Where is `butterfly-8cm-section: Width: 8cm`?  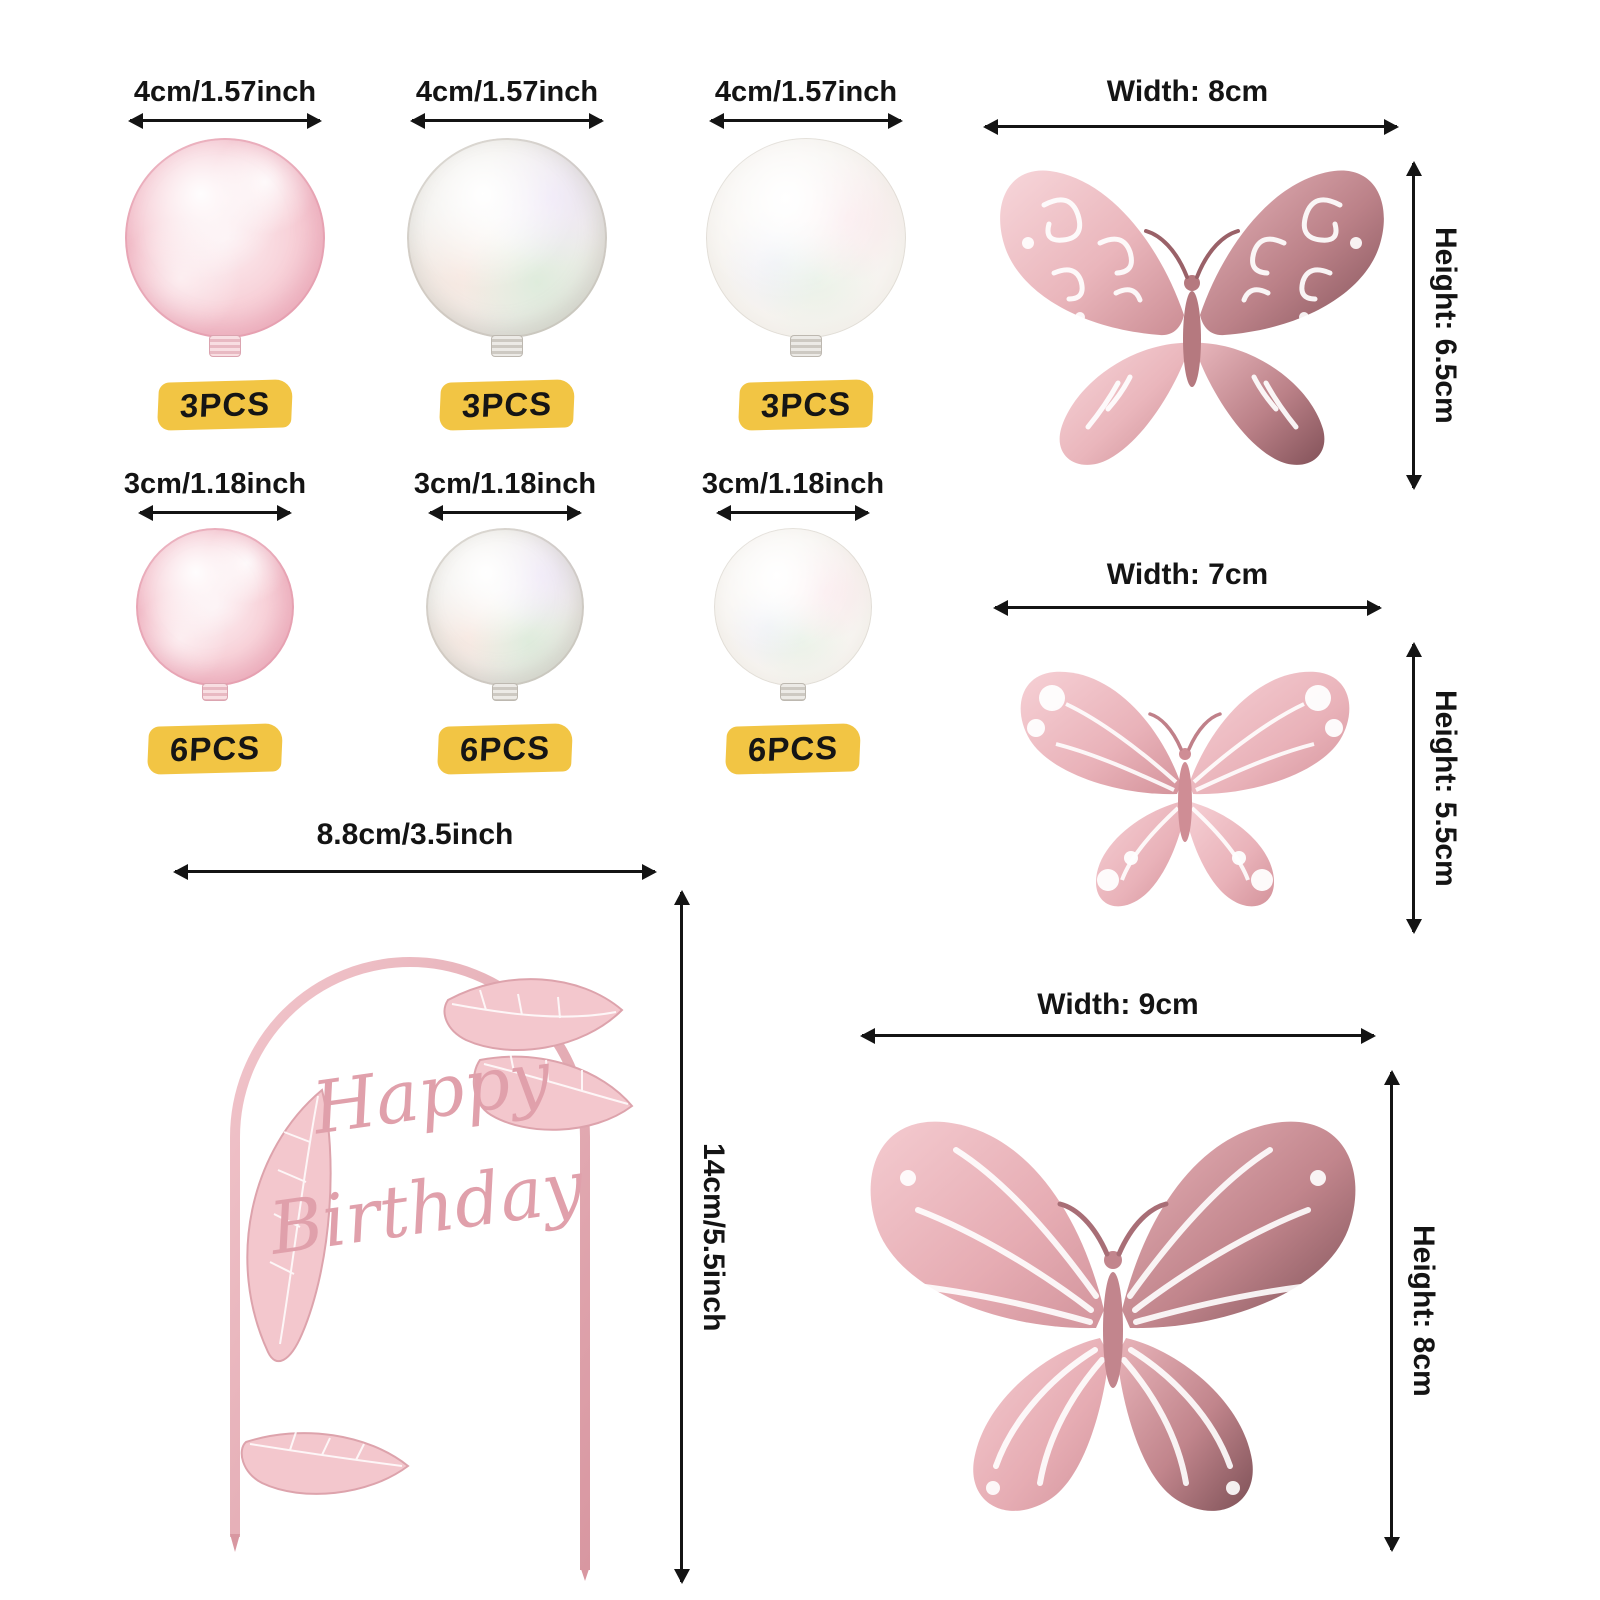 butterfly-8cm-section: Width: 8cm is located at coordinates (1220, 297).